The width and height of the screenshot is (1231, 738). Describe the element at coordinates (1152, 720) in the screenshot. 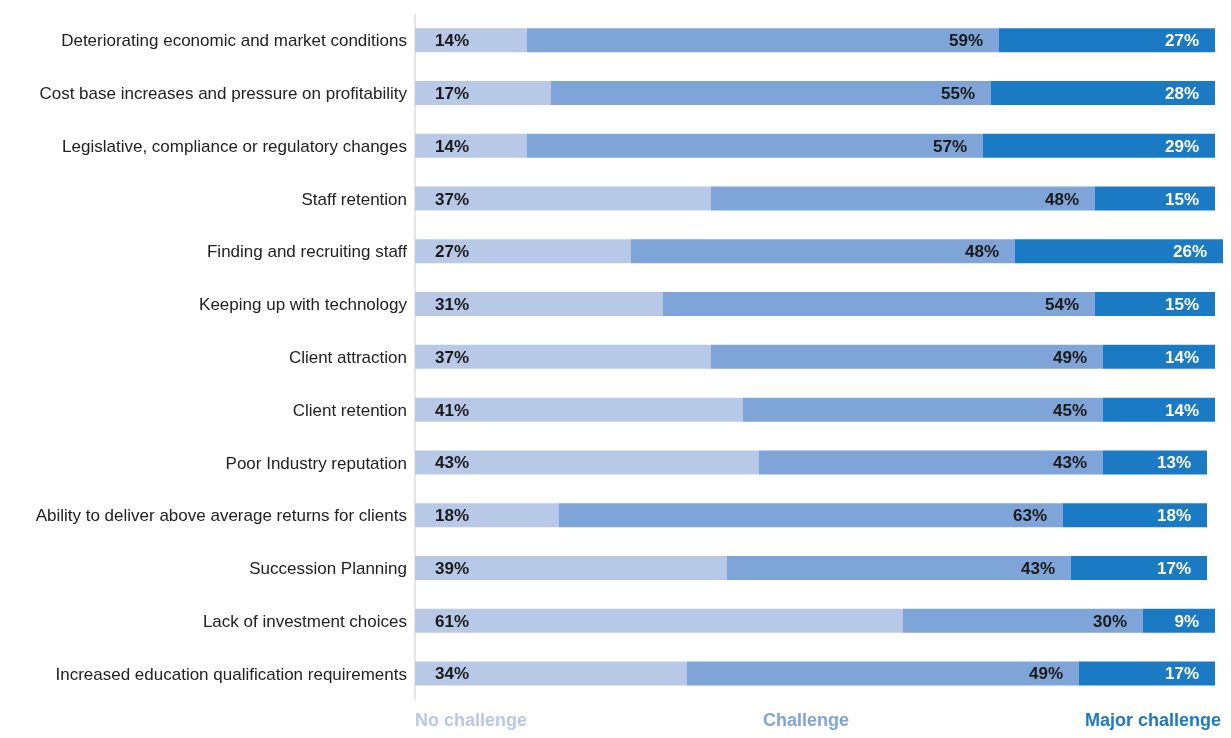

I see `series-label: Major challenge` at that location.